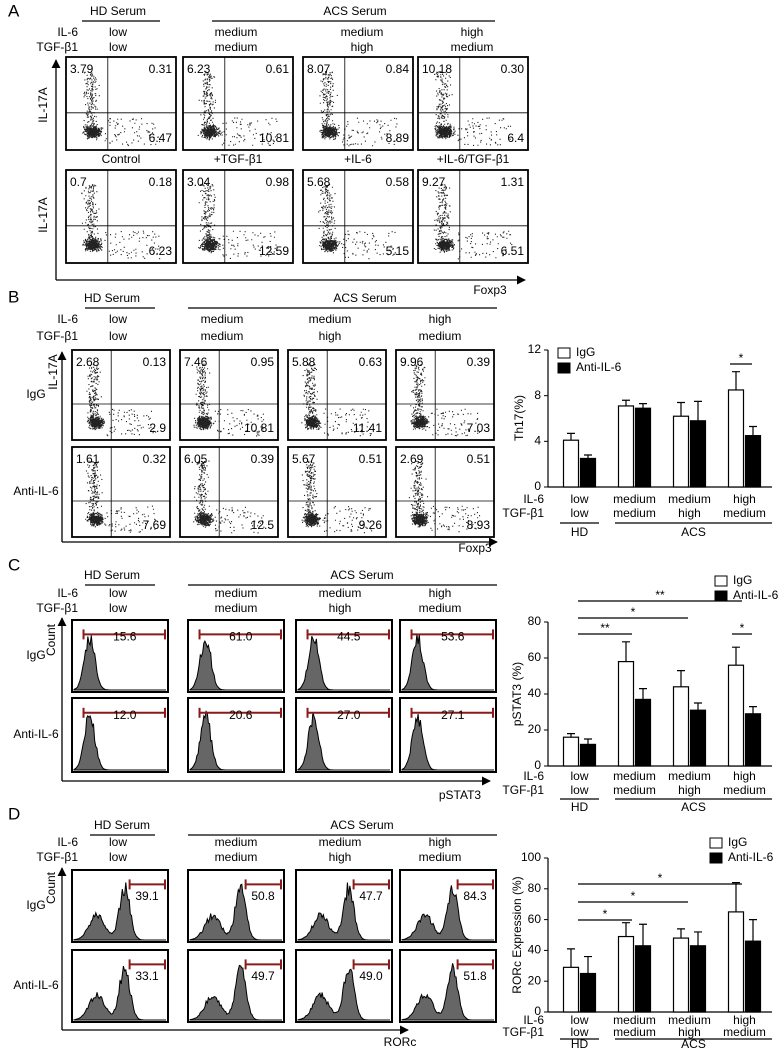 The height and width of the screenshot is (1051, 781). What do you see at coordinates (319, 69) in the screenshot?
I see `quadrant-value: 8.07` at bounding box center [319, 69].